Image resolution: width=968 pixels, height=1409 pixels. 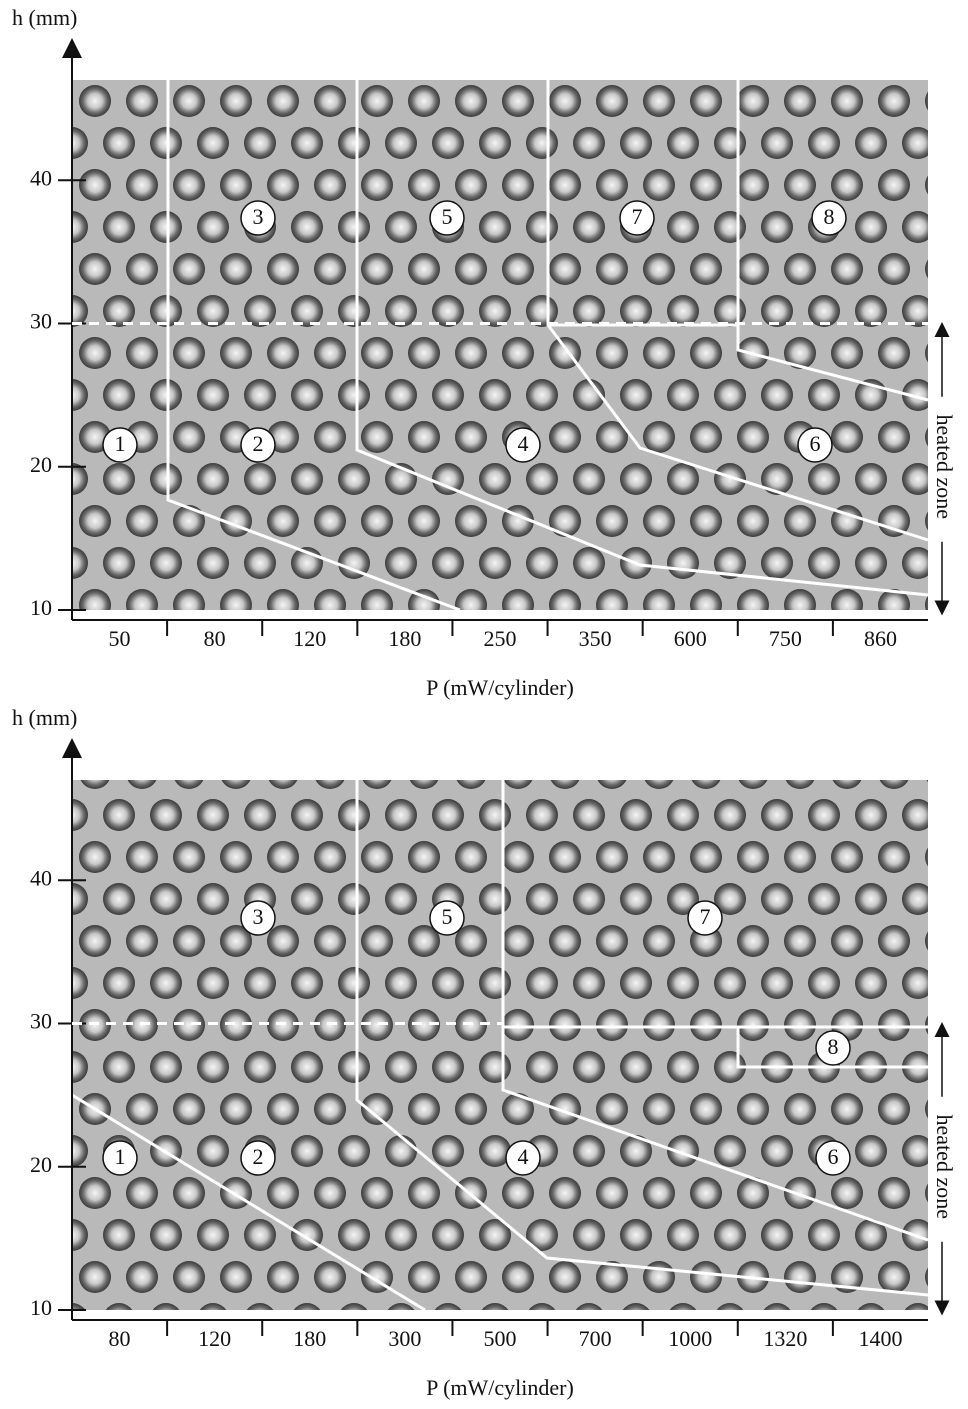 What do you see at coordinates (690, 638) in the screenshot?
I see `x-tick-label: 600` at bounding box center [690, 638].